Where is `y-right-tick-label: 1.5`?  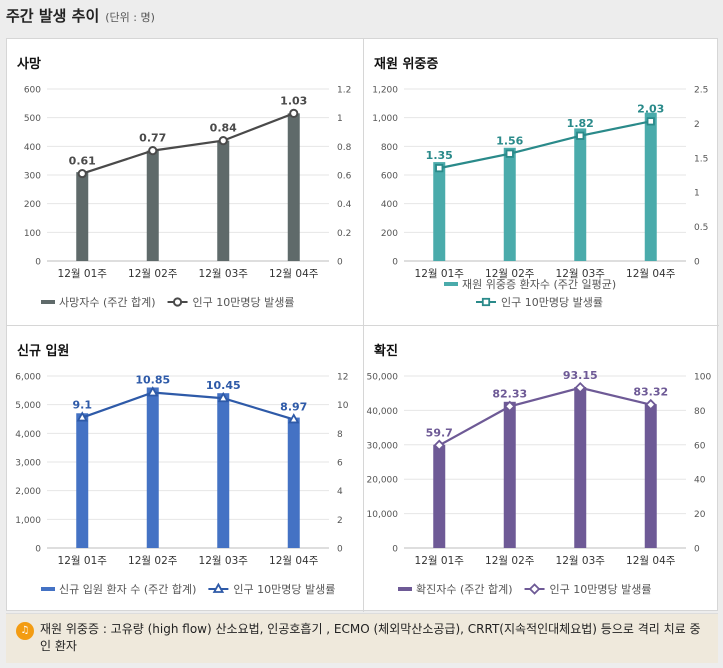 y-right-tick-label: 1.5 is located at coordinates (701, 159).